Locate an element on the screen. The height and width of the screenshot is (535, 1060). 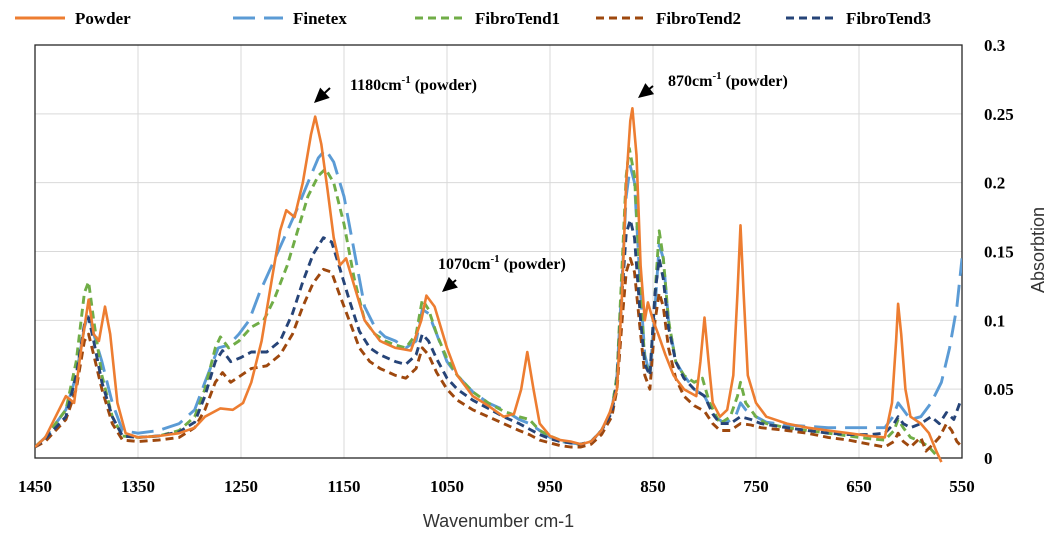
y-tick-label: 0 is located at coordinates (988, 458).